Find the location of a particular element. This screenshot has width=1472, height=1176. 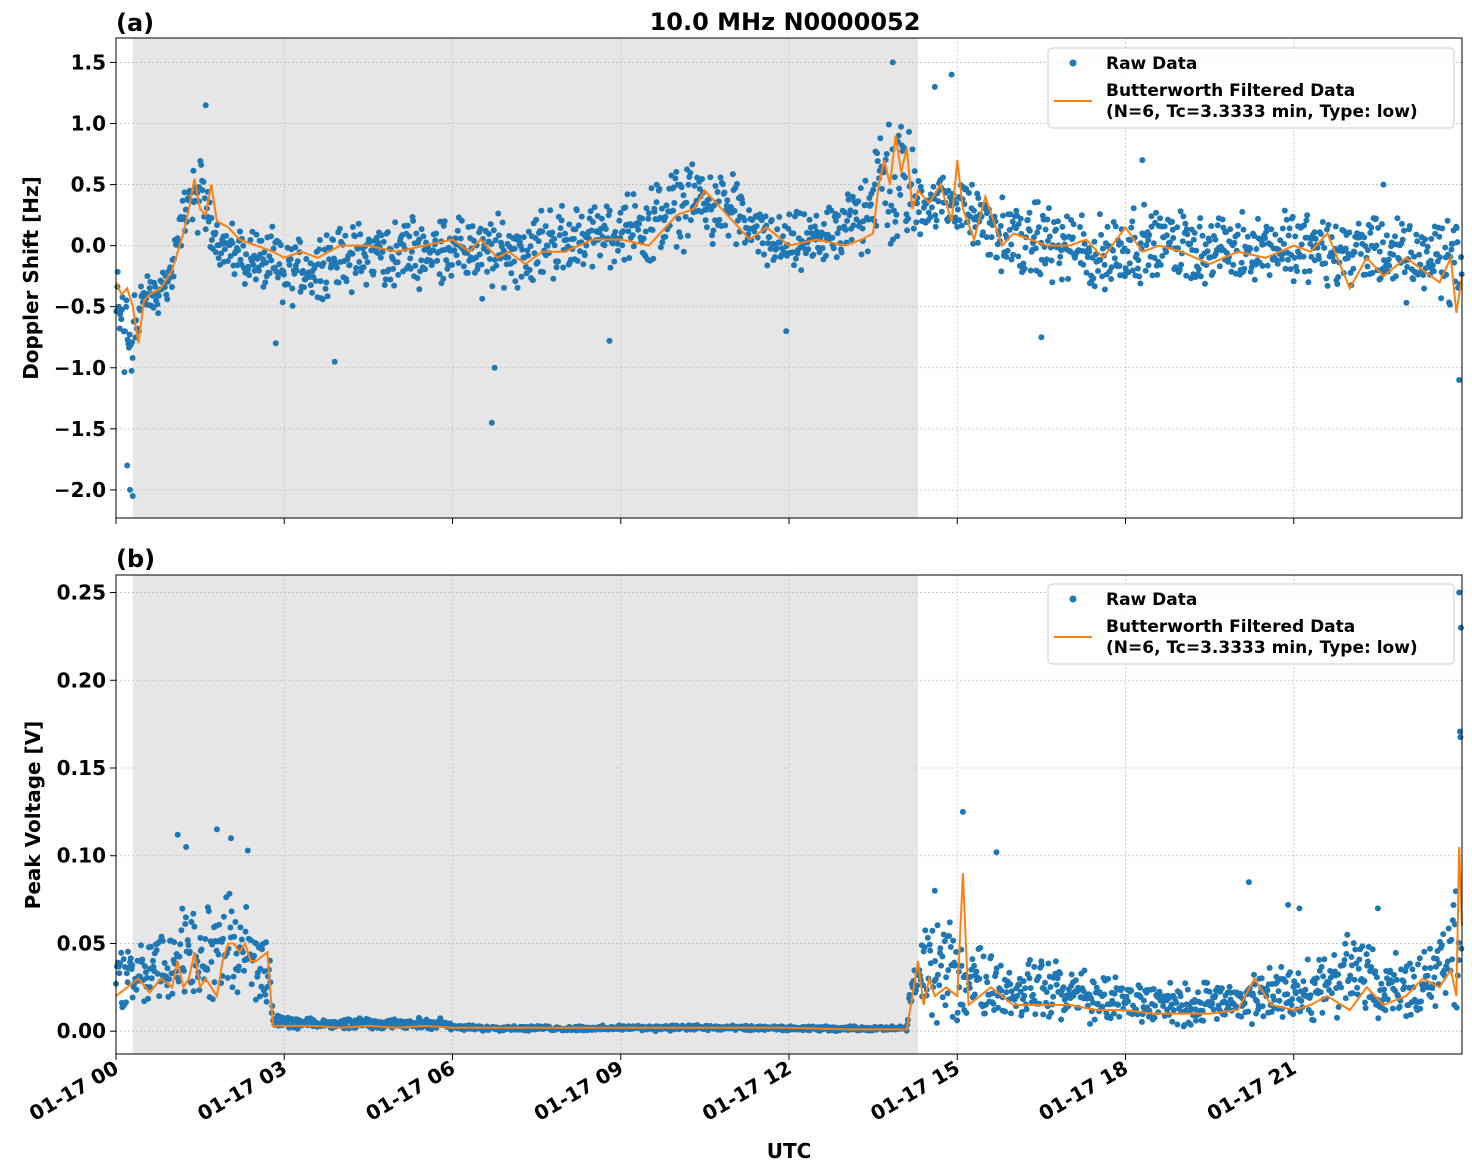

x-tick-label: 01-17 06 is located at coordinates (410, 1091).